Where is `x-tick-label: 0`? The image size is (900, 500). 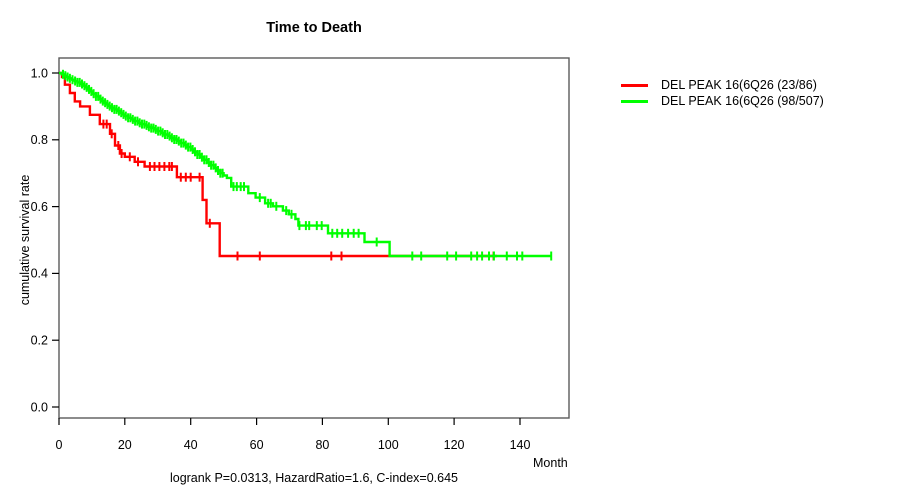 x-tick-label: 0 is located at coordinates (59, 445).